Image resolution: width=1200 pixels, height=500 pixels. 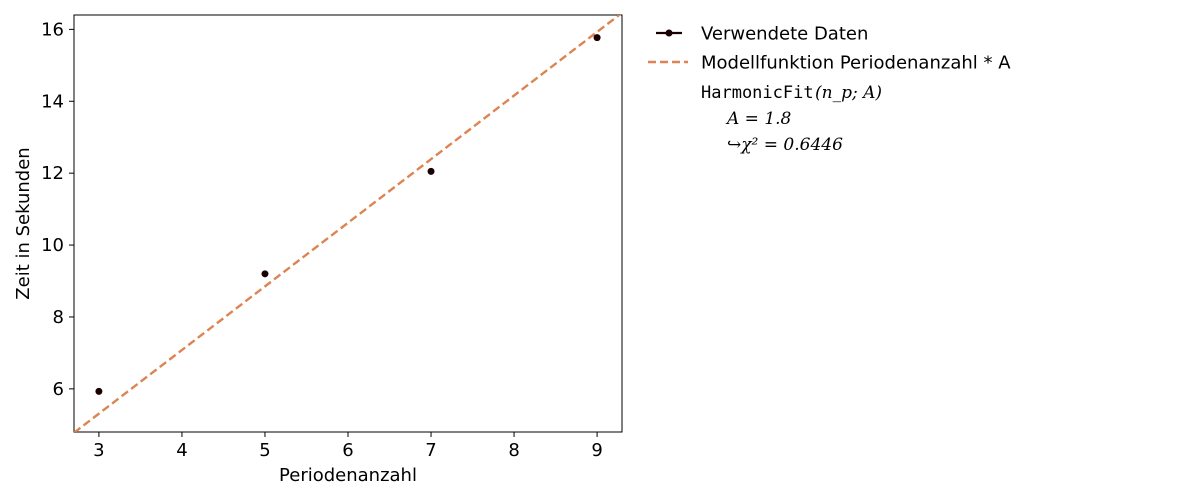 What do you see at coordinates (52, 245) in the screenshot?
I see `y-tick-label: 10` at bounding box center [52, 245].